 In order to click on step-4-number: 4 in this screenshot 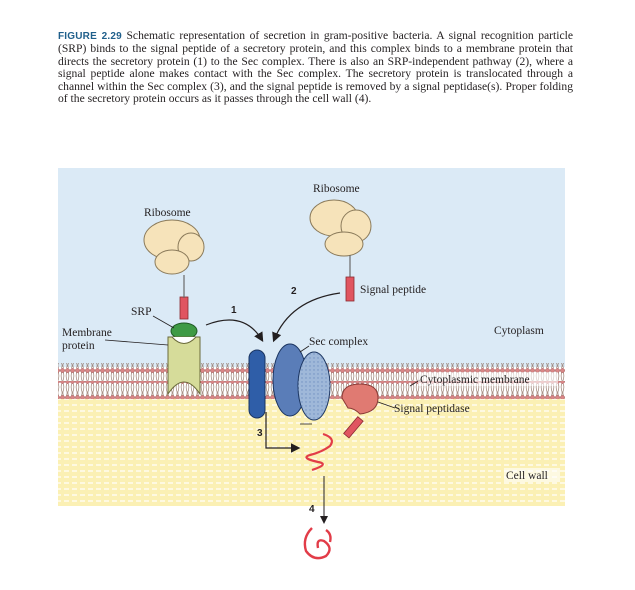, I will do `click(312, 509)`.